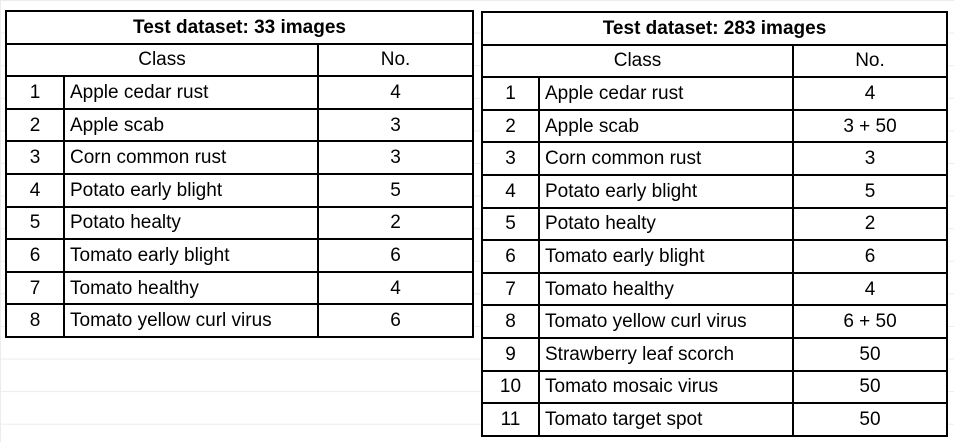 The width and height of the screenshot is (954, 442). What do you see at coordinates (666, 419) in the screenshot?
I see `class-name-cell: Tomato target spot` at bounding box center [666, 419].